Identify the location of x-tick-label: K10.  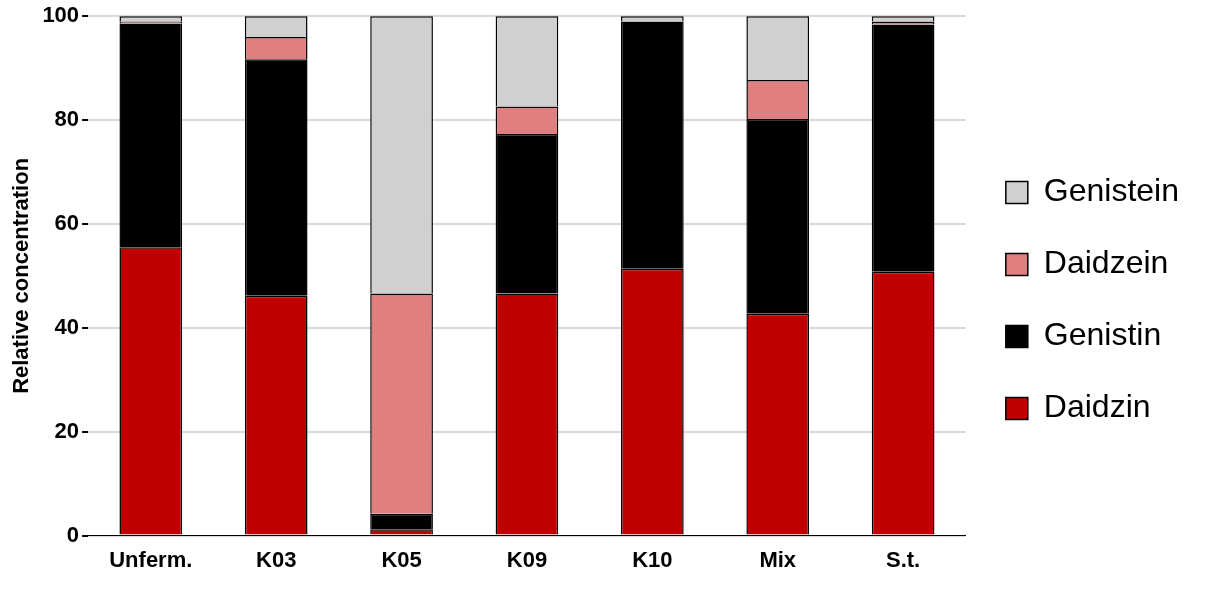
(652, 559).